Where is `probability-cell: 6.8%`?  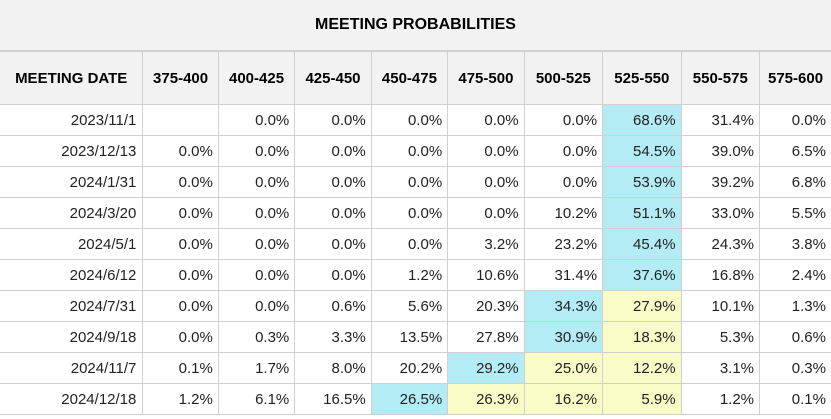 probability-cell: 6.8% is located at coordinates (795, 182).